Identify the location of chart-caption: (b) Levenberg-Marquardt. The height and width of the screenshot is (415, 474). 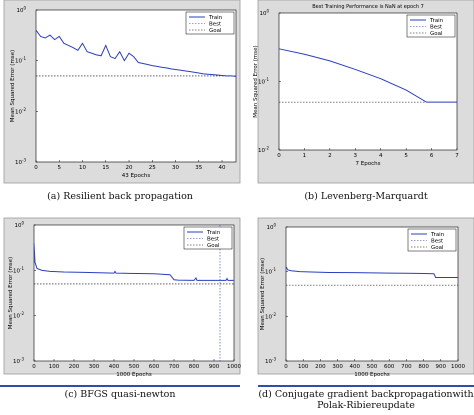
(366, 196).